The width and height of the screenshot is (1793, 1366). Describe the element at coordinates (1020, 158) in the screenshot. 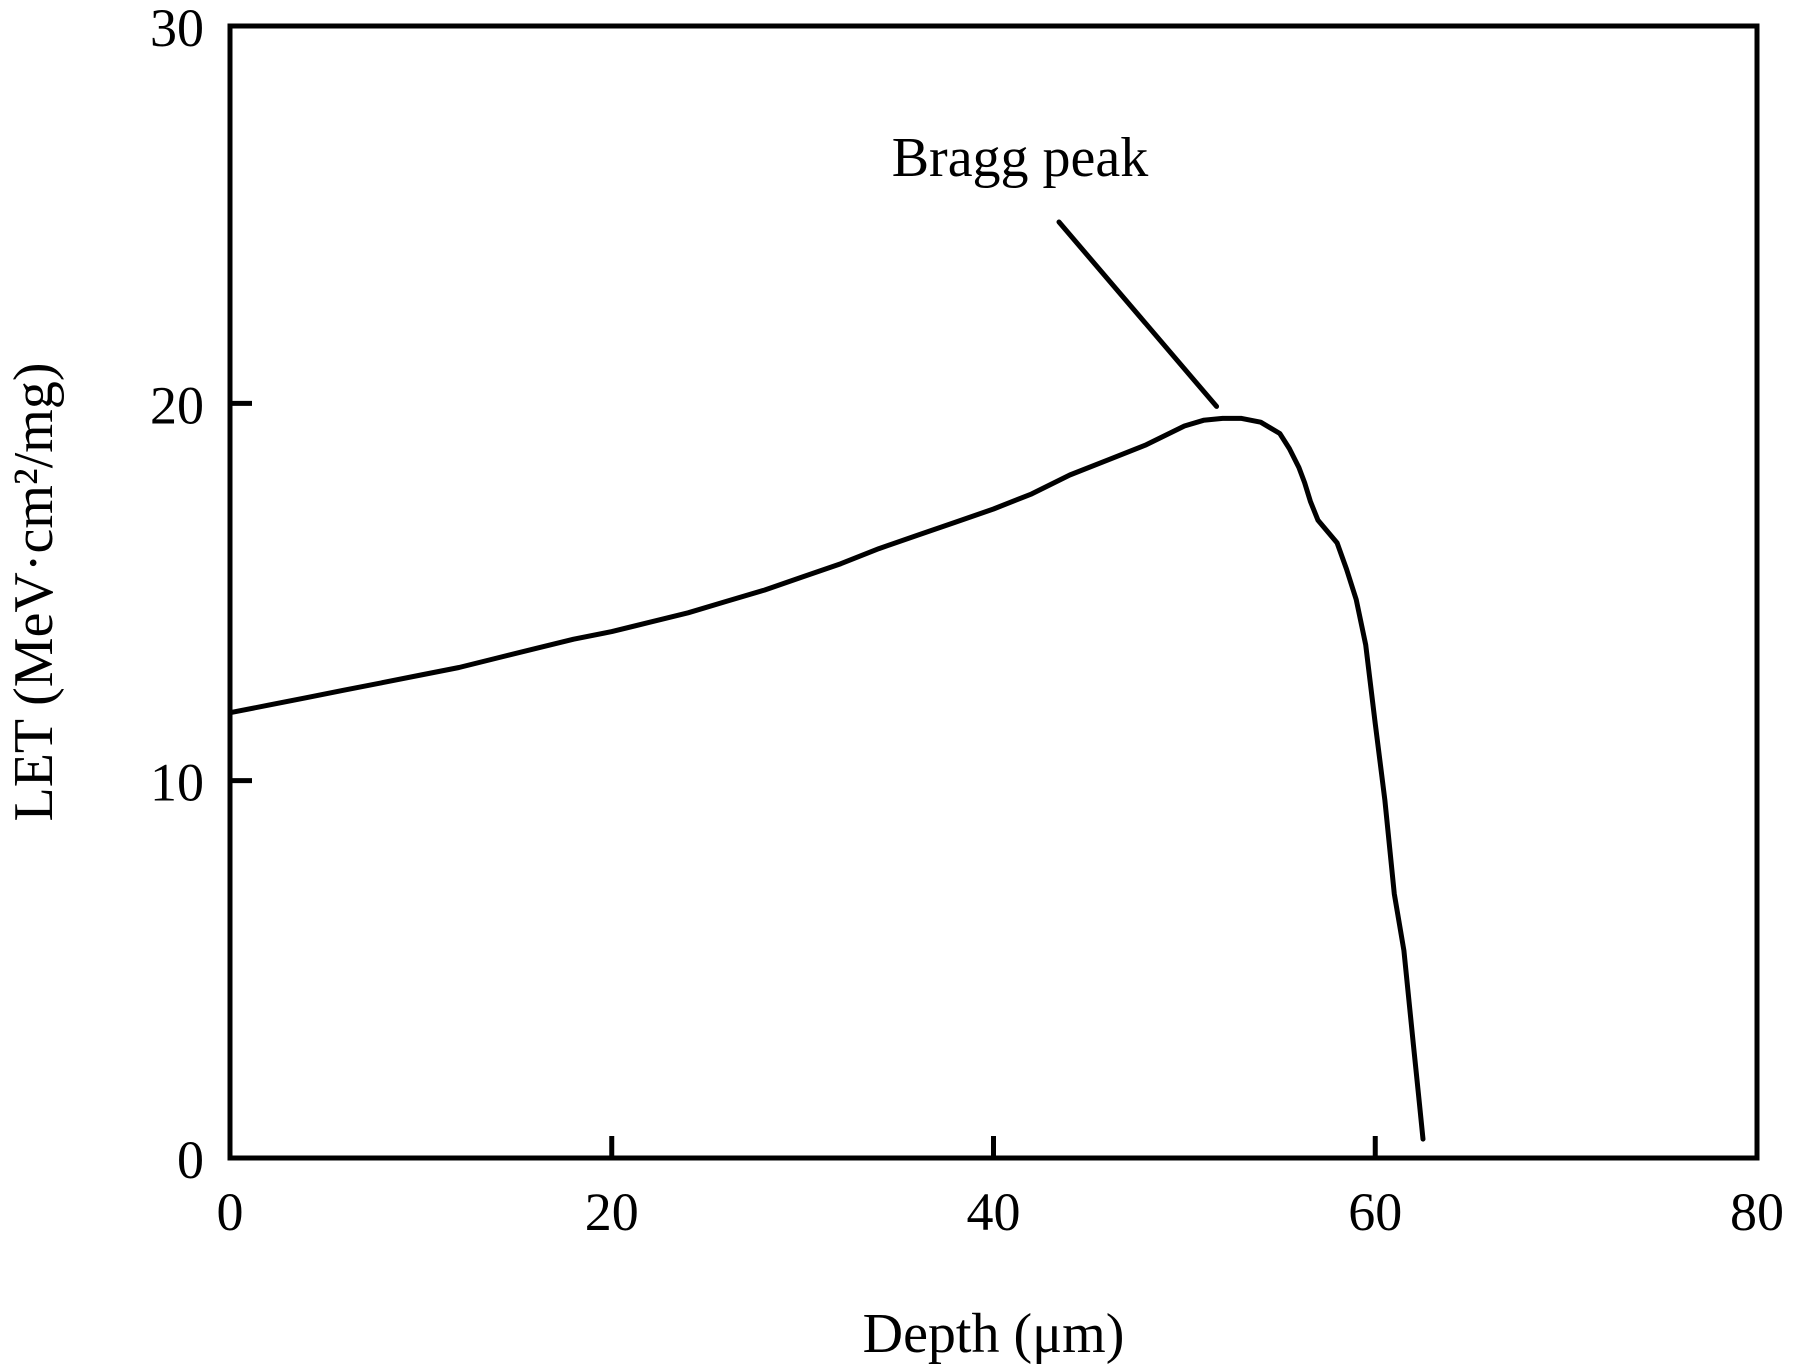

I see `annotation-label: Bragg peak` at that location.